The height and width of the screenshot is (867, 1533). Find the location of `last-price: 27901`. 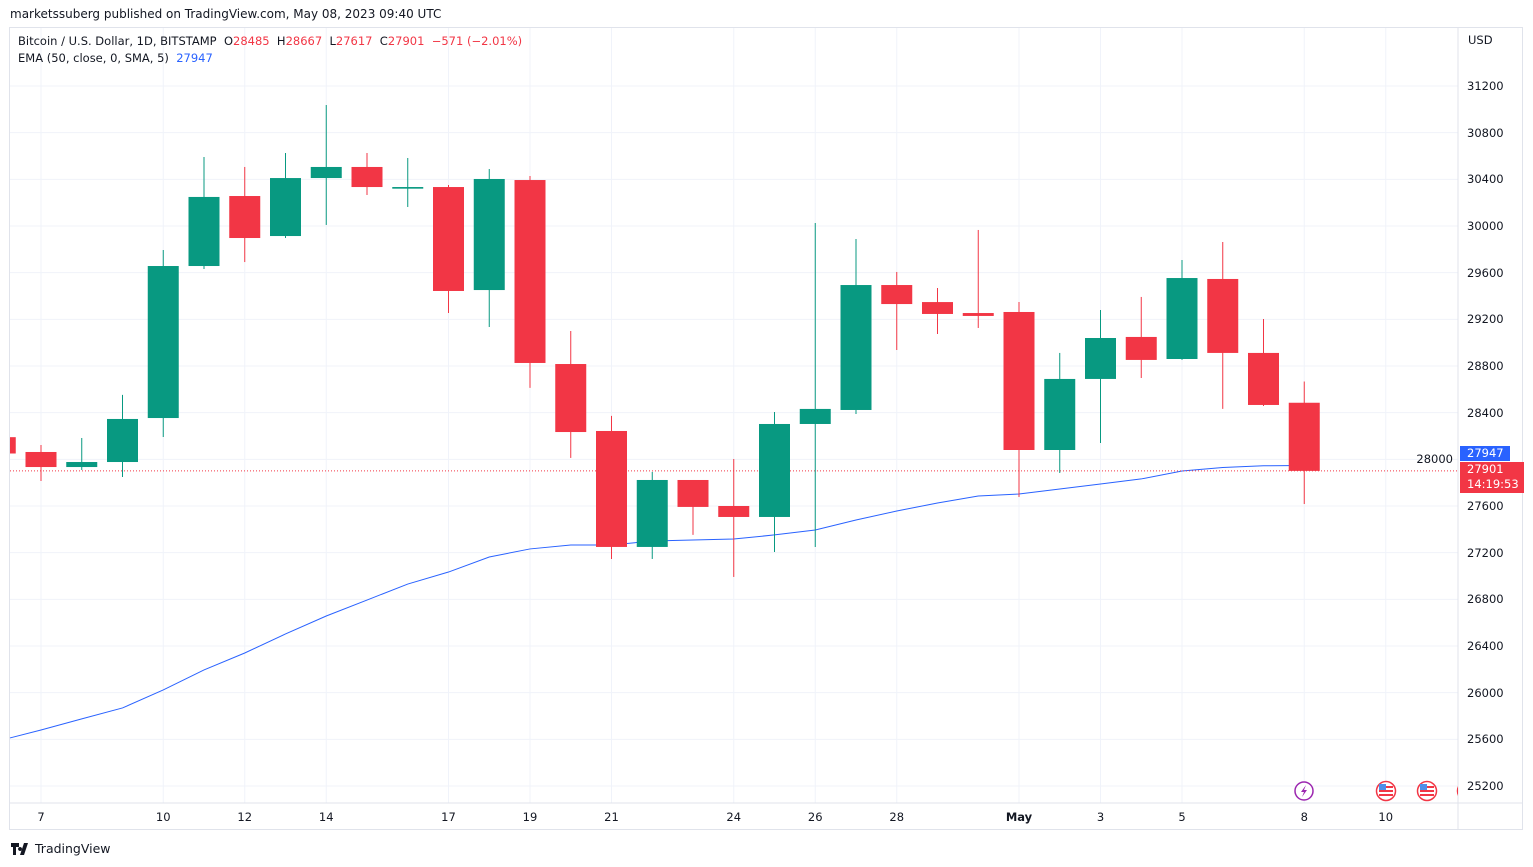

last-price: 27901 is located at coordinates (1485, 469).